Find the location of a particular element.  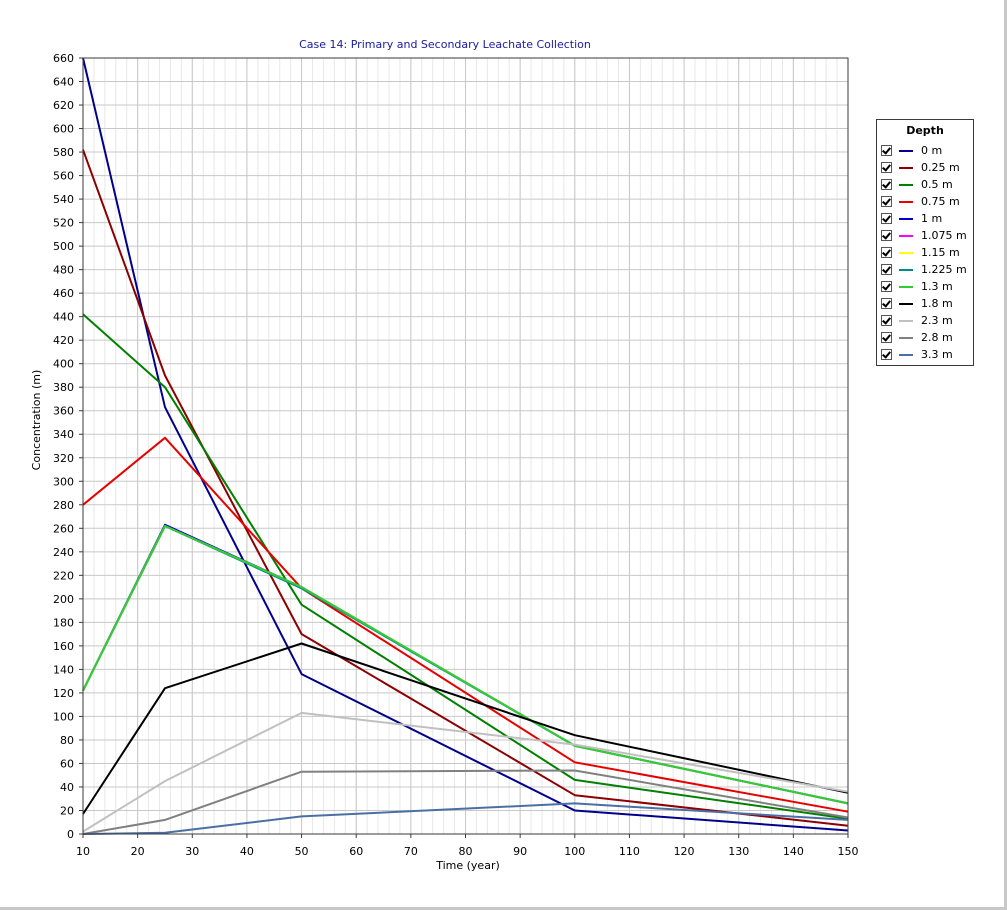

y-tick-label: 160 is located at coordinates (63, 646).